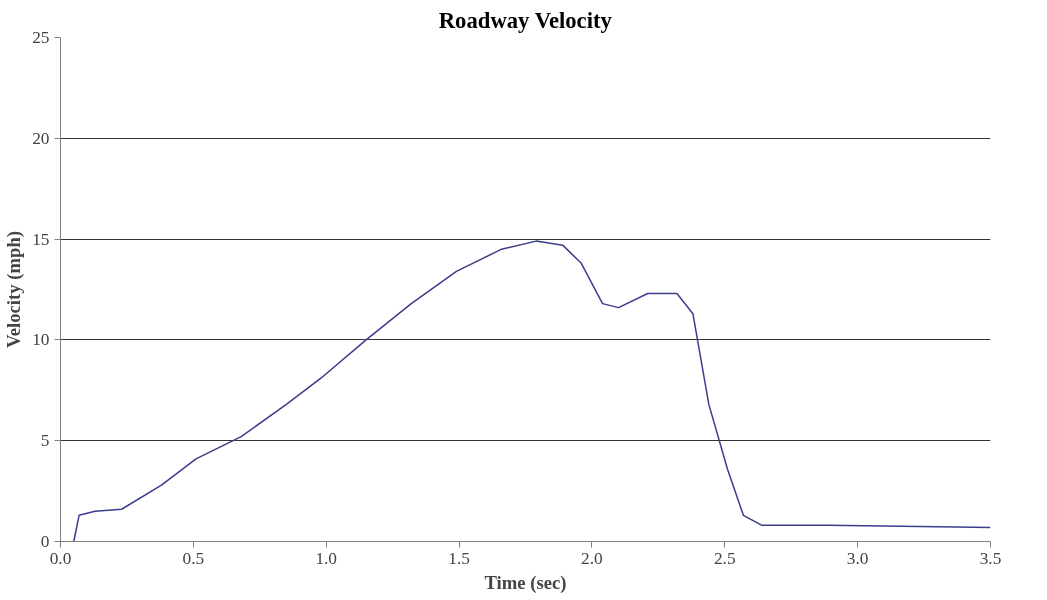  Describe the element at coordinates (193, 558) in the screenshot. I see `x-tick-label: 0.5` at that location.